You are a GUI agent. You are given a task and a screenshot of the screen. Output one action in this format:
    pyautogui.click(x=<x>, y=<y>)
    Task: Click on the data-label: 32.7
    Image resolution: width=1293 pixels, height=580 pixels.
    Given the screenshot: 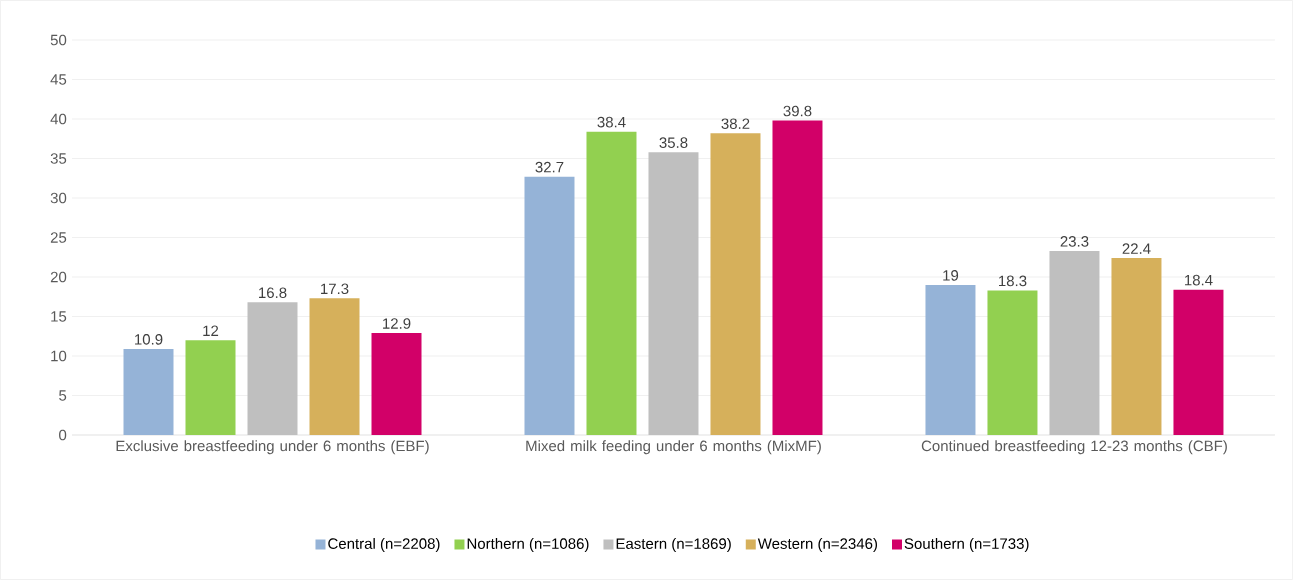 What is the action you would take?
    pyautogui.click(x=549, y=167)
    